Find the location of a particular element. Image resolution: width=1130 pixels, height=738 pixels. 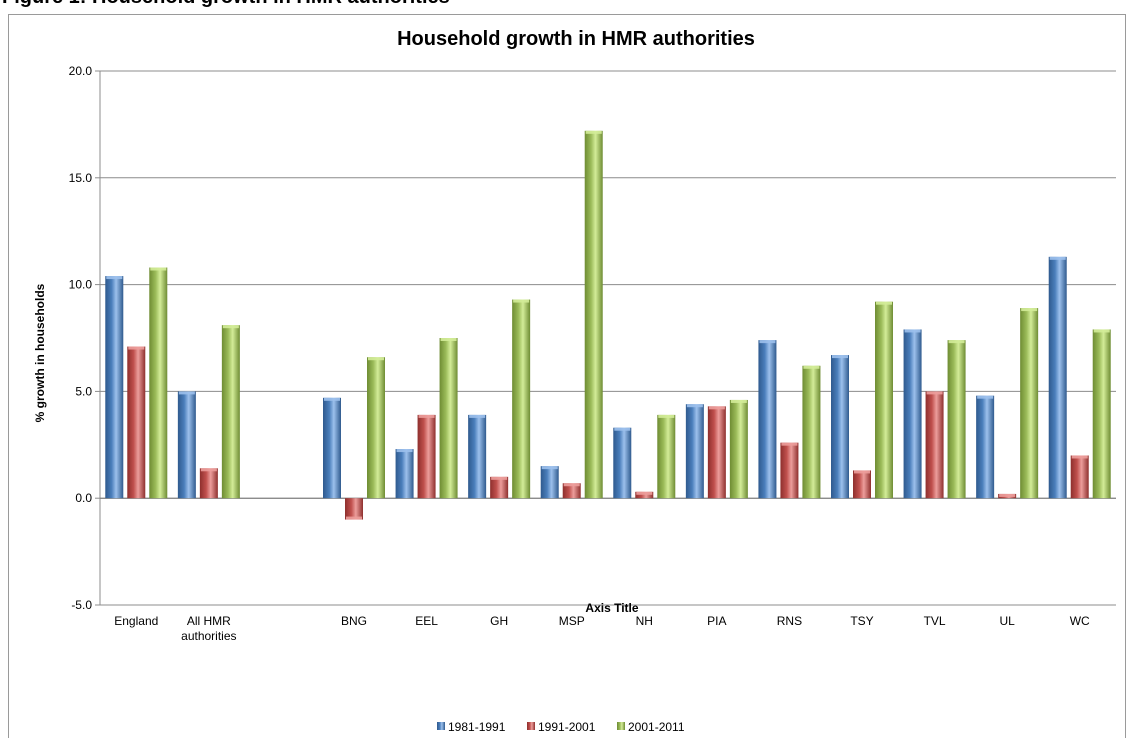

bar-wc-1981-1991 is located at coordinates (1057, 377).